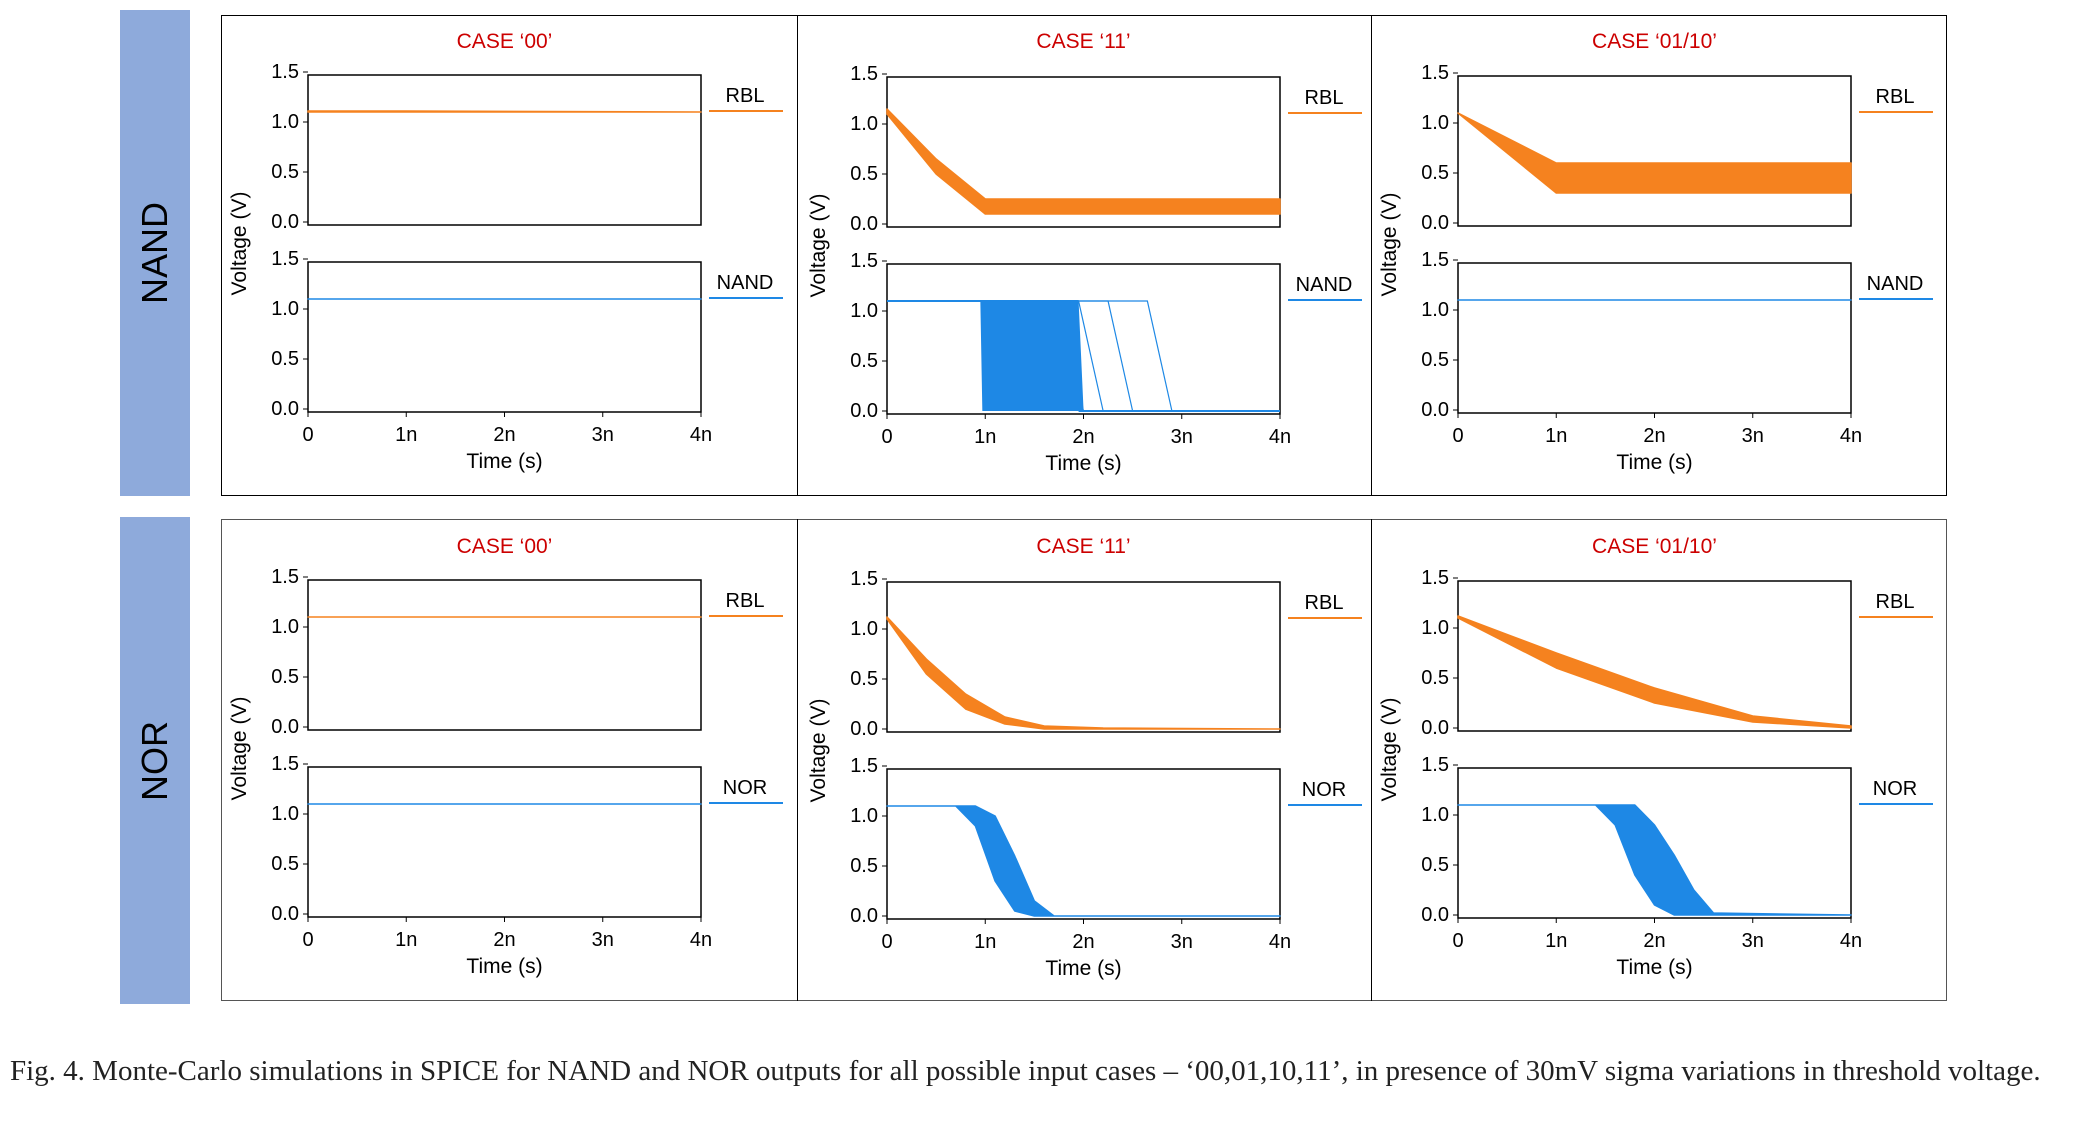 The width and height of the screenshot is (2083, 1127). What do you see at coordinates (1654, 41) in the screenshot?
I see `case-title: CASE ‘01/10’` at bounding box center [1654, 41].